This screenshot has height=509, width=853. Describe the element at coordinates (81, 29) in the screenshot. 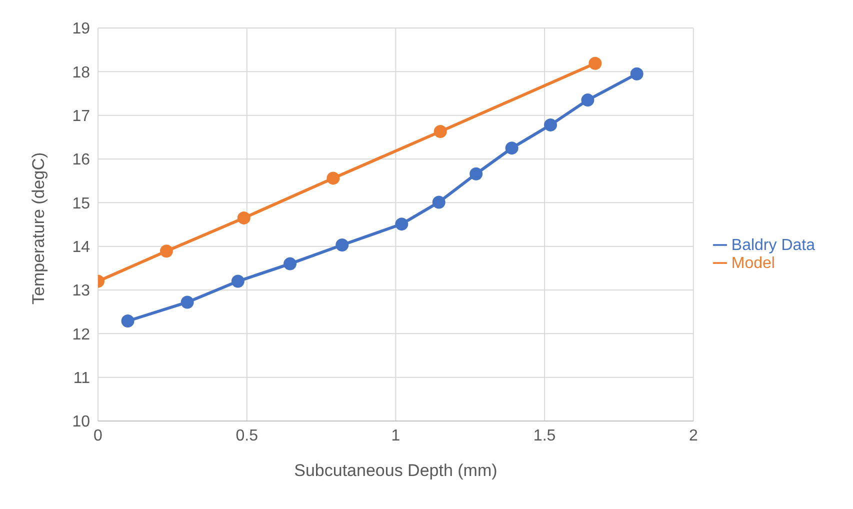

I see `y-tick-label: 19` at that location.